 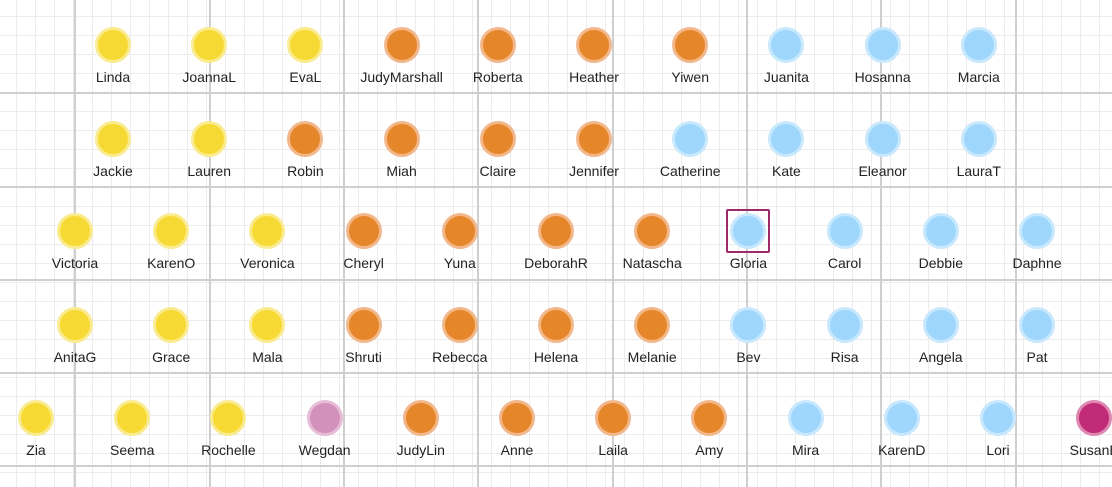 What do you see at coordinates (211, 154) in the screenshot?
I see `person-node: Lauren` at bounding box center [211, 154].